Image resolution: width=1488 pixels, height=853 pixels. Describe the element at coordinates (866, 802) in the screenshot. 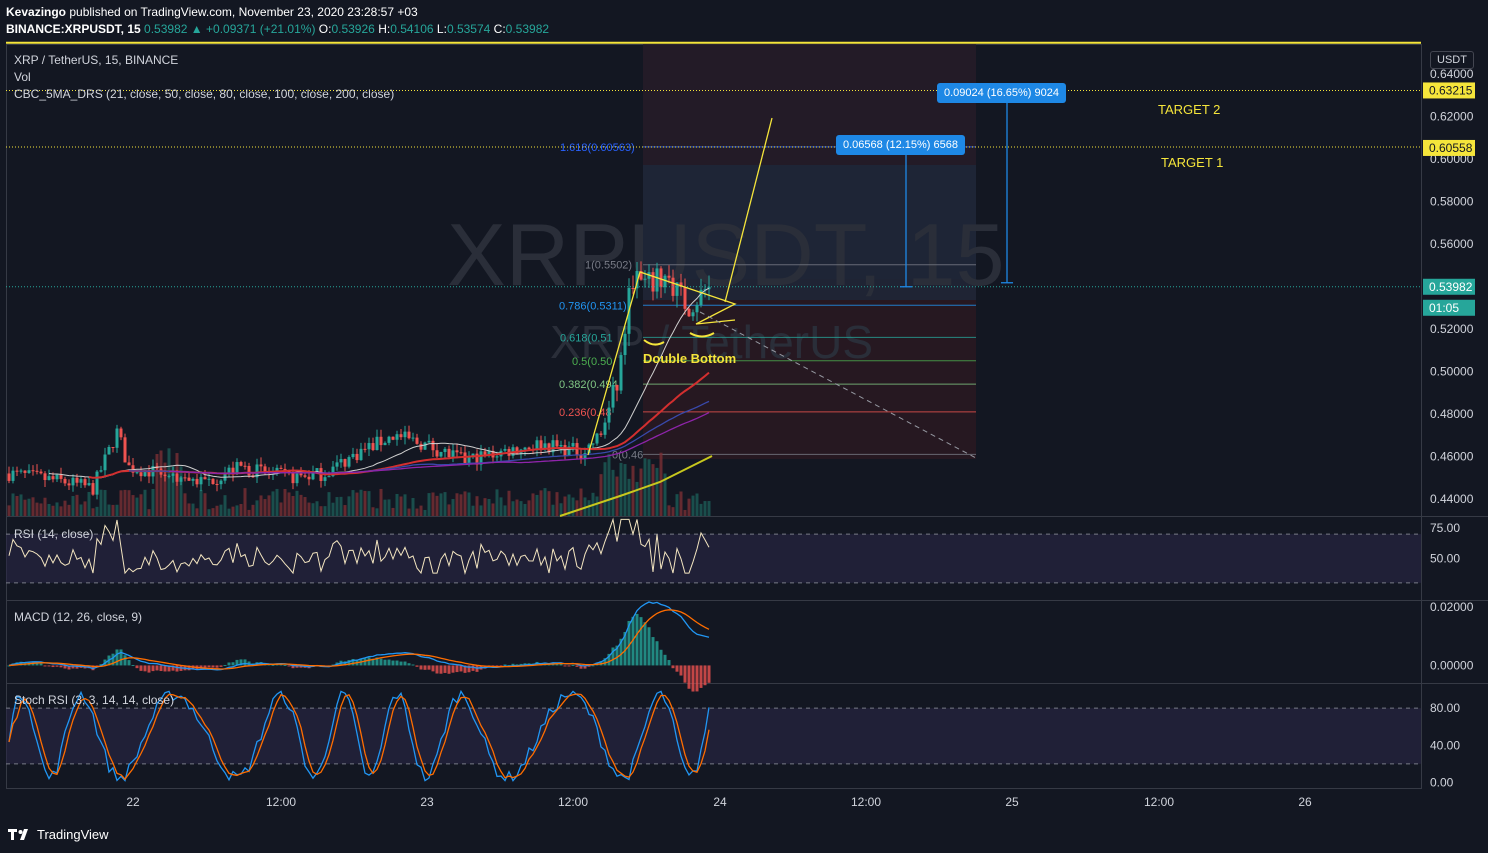

I see `time-tick-label: 12:00` at that location.